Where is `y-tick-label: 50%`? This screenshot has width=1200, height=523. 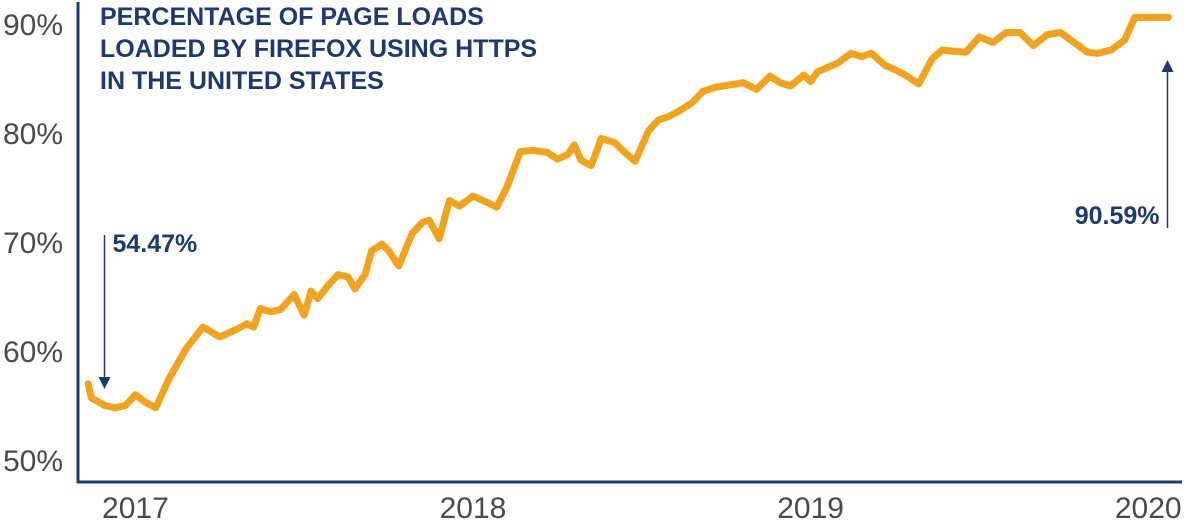
y-tick-label: 50% is located at coordinates (33, 461).